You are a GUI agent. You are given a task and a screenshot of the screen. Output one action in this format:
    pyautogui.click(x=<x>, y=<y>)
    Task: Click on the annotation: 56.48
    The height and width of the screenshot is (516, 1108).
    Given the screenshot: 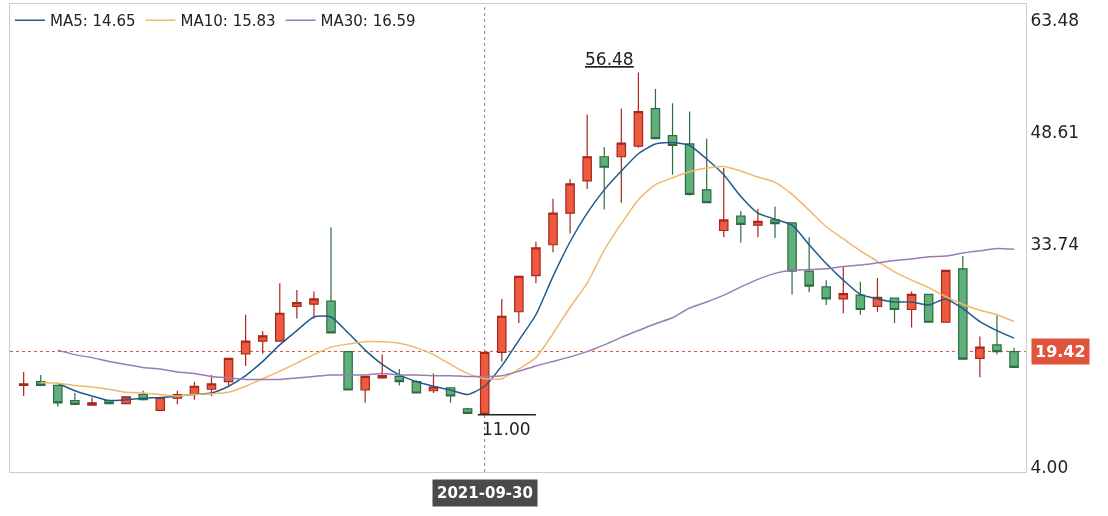 What is the action you would take?
    pyautogui.click(x=609, y=59)
    